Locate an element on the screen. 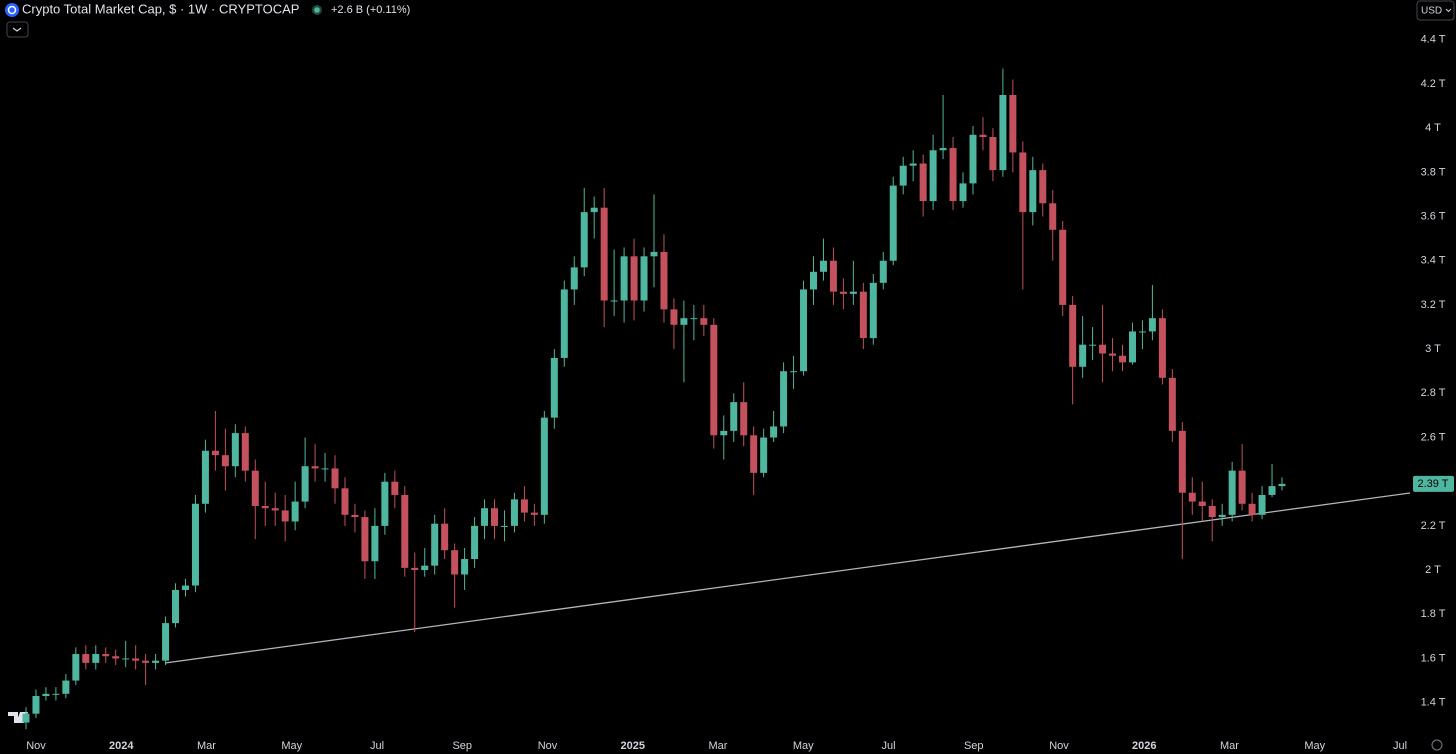 The image size is (1456, 754). currency-button is located at coordinates (1435, 10).